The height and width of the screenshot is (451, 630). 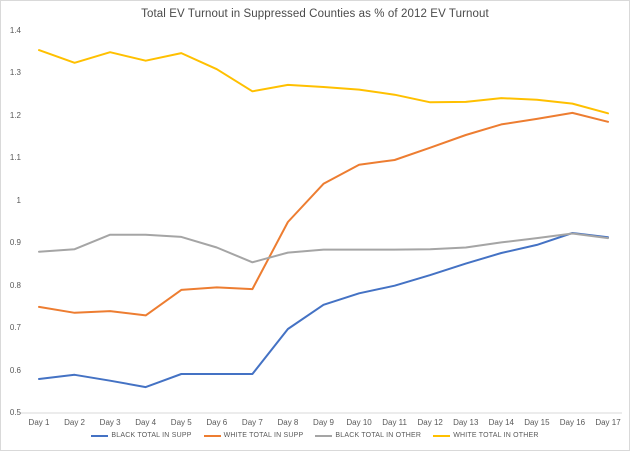 I want to click on y-tick-label: 1, so click(x=18, y=200).